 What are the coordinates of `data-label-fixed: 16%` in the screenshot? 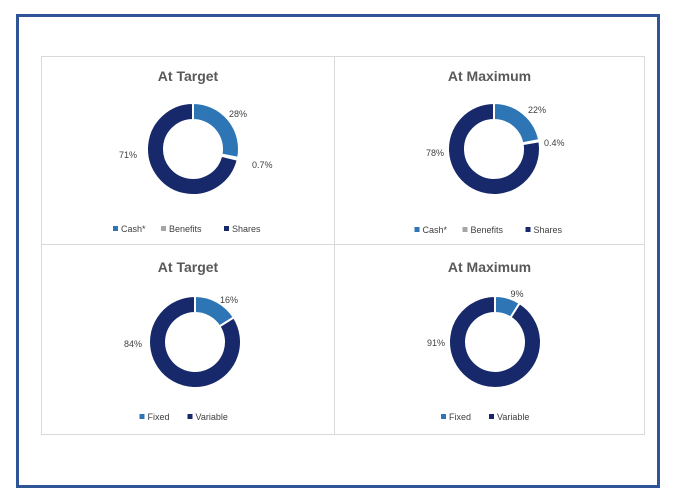 It's located at (229, 300).